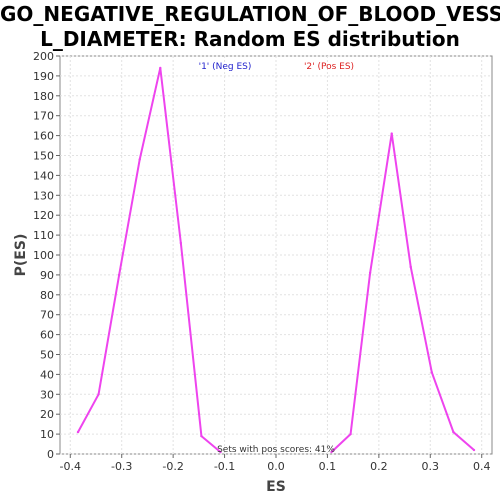 The height and width of the screenshot is (500, 500). What do you see at coordinates (329, 67) in the screenshot?
I see `legend-entry-2: '2' (Pos ES)` at bounding box center [329, 67].